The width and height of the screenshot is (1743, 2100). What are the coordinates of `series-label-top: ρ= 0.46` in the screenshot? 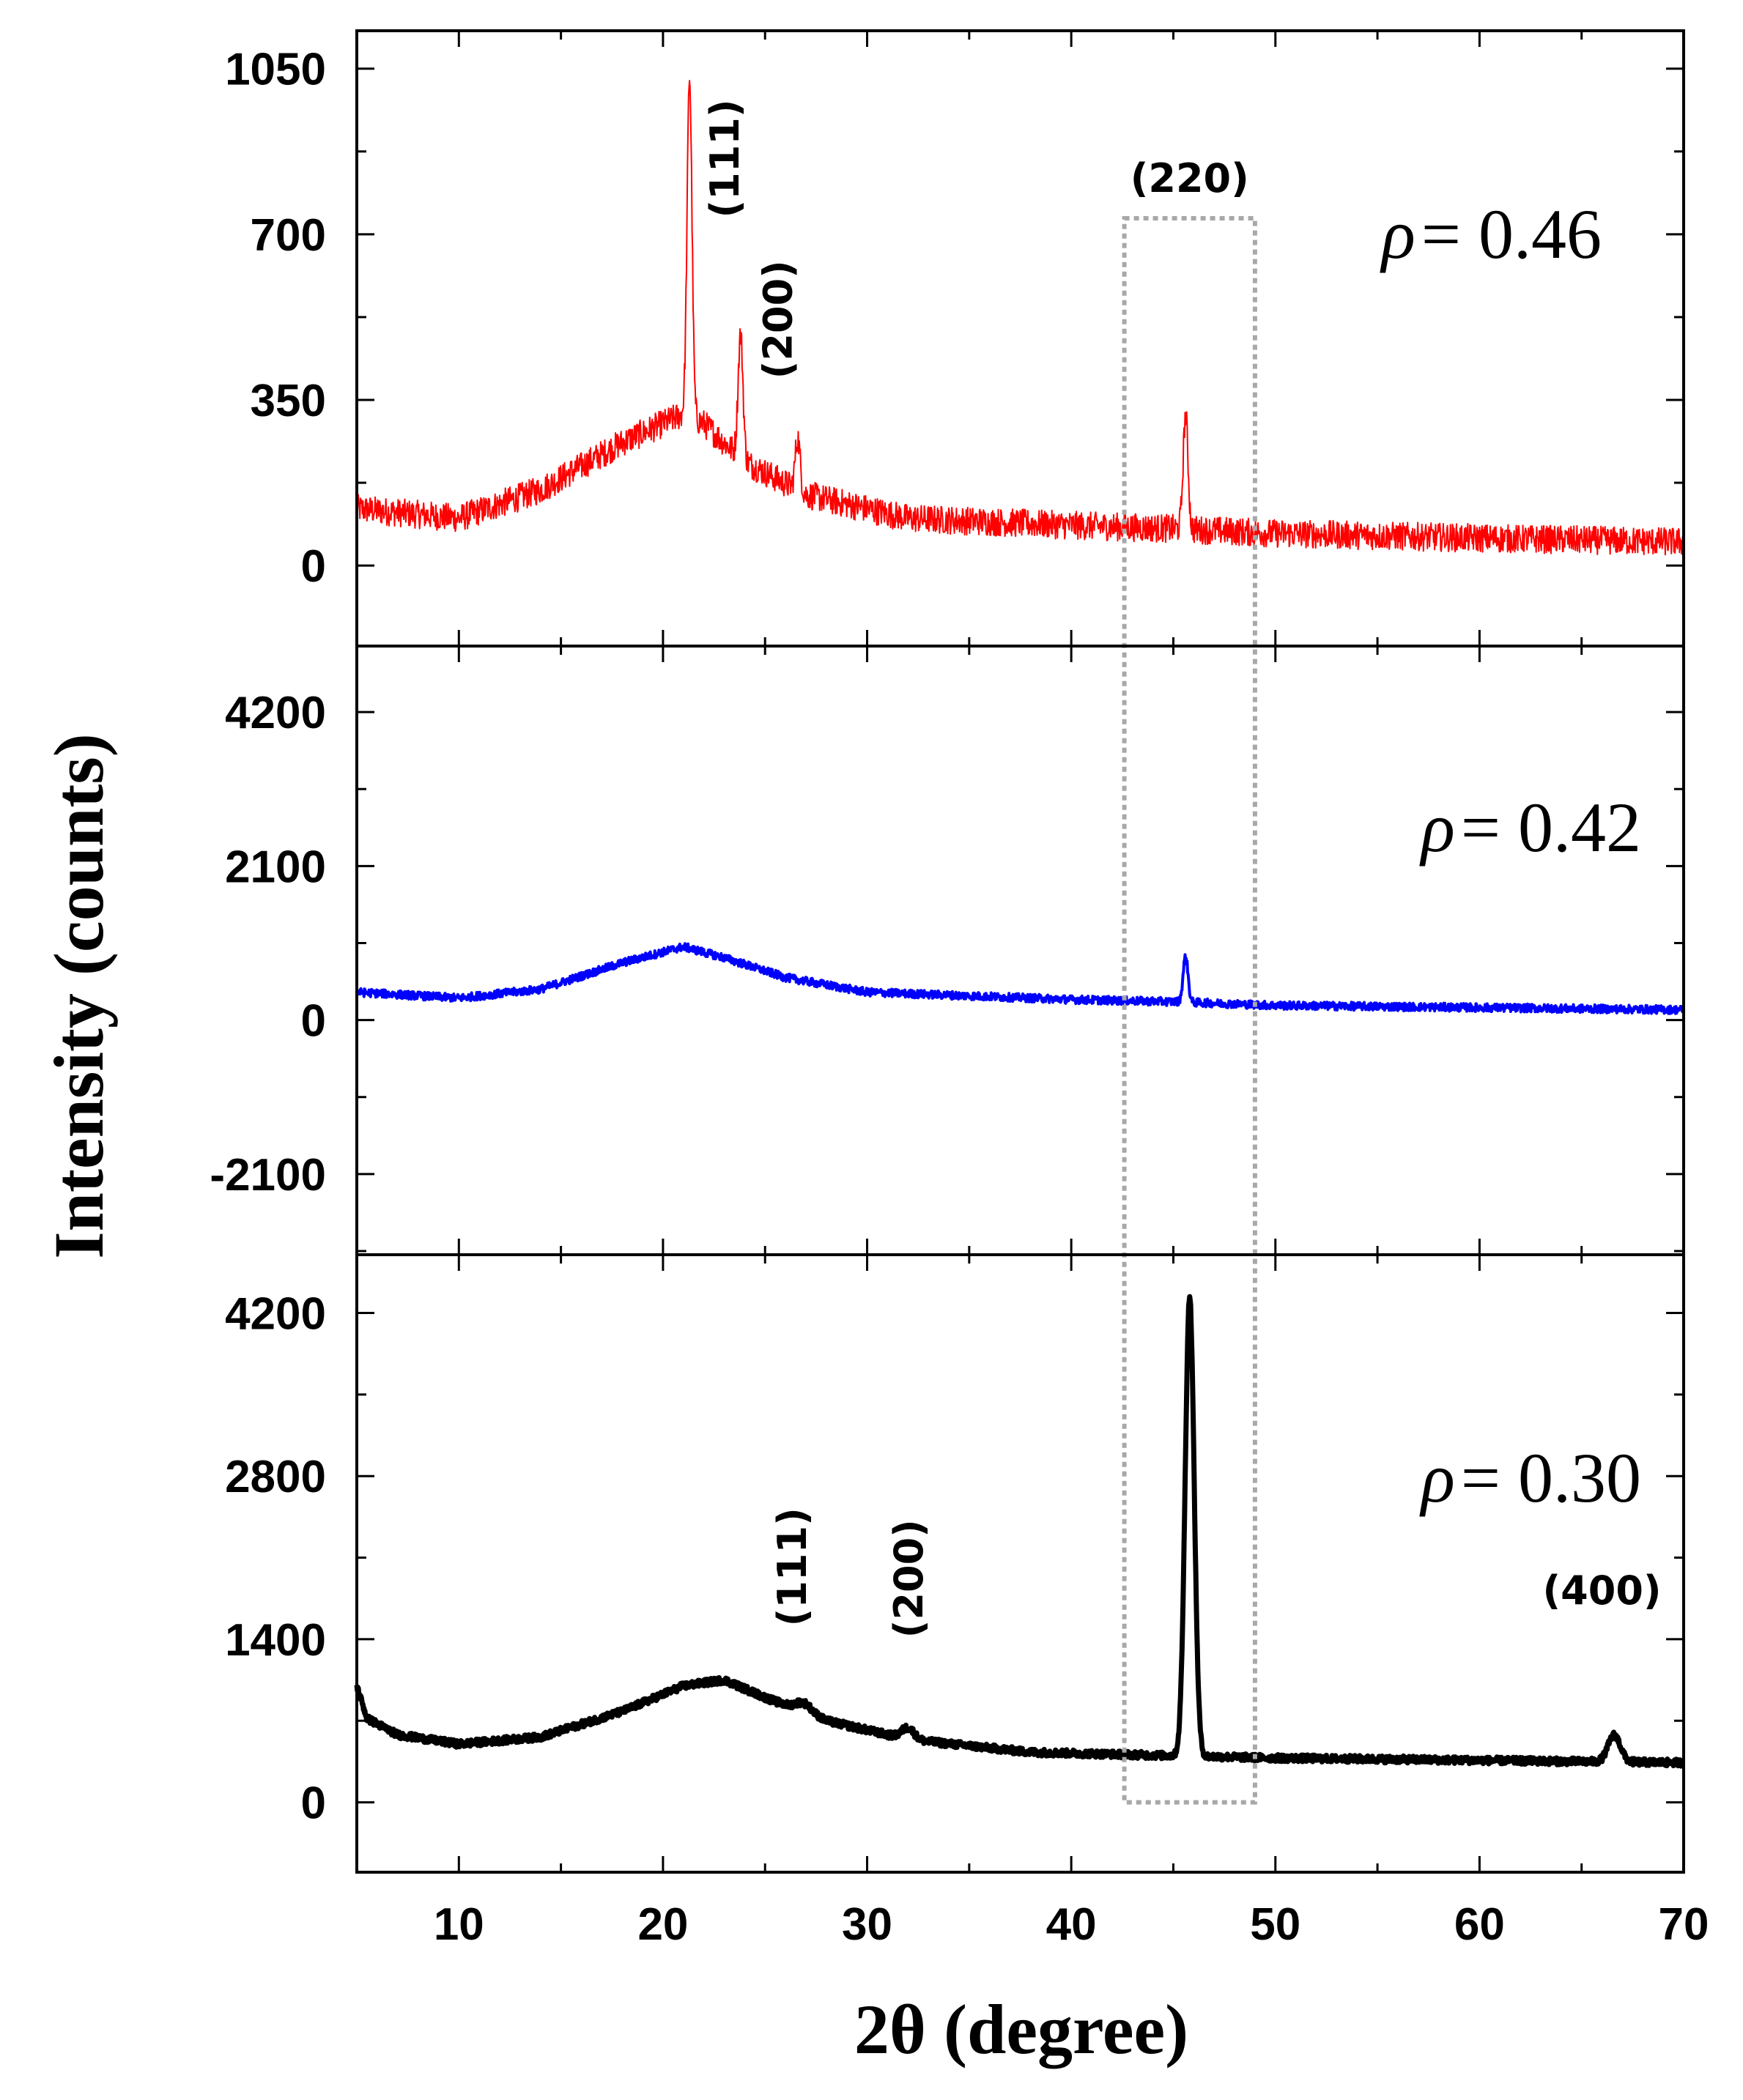 It's located at (1491, 234).